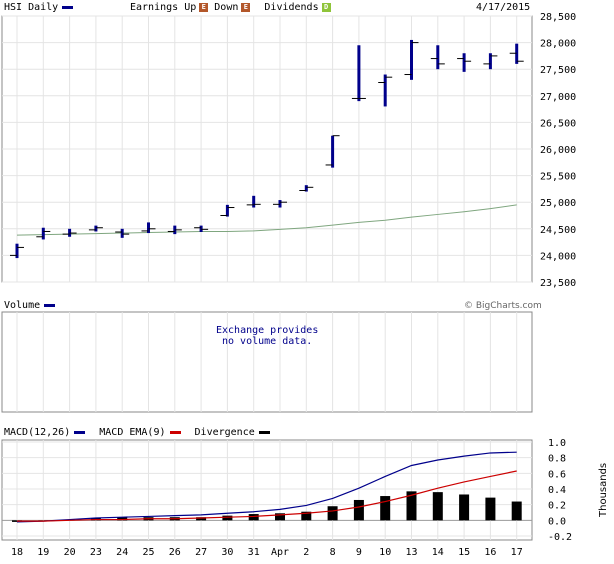  Describe the element at coordinates (557, 443) in the screenshot. I see `macd-ytick-label: 1.0` at that location.